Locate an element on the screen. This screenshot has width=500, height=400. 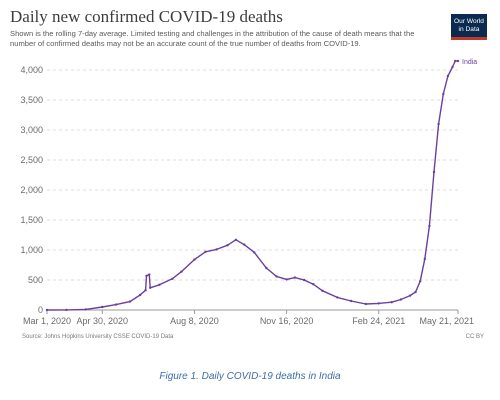
our-world-in-data-logo: Our World in Data is located at coordinates (469, 27).